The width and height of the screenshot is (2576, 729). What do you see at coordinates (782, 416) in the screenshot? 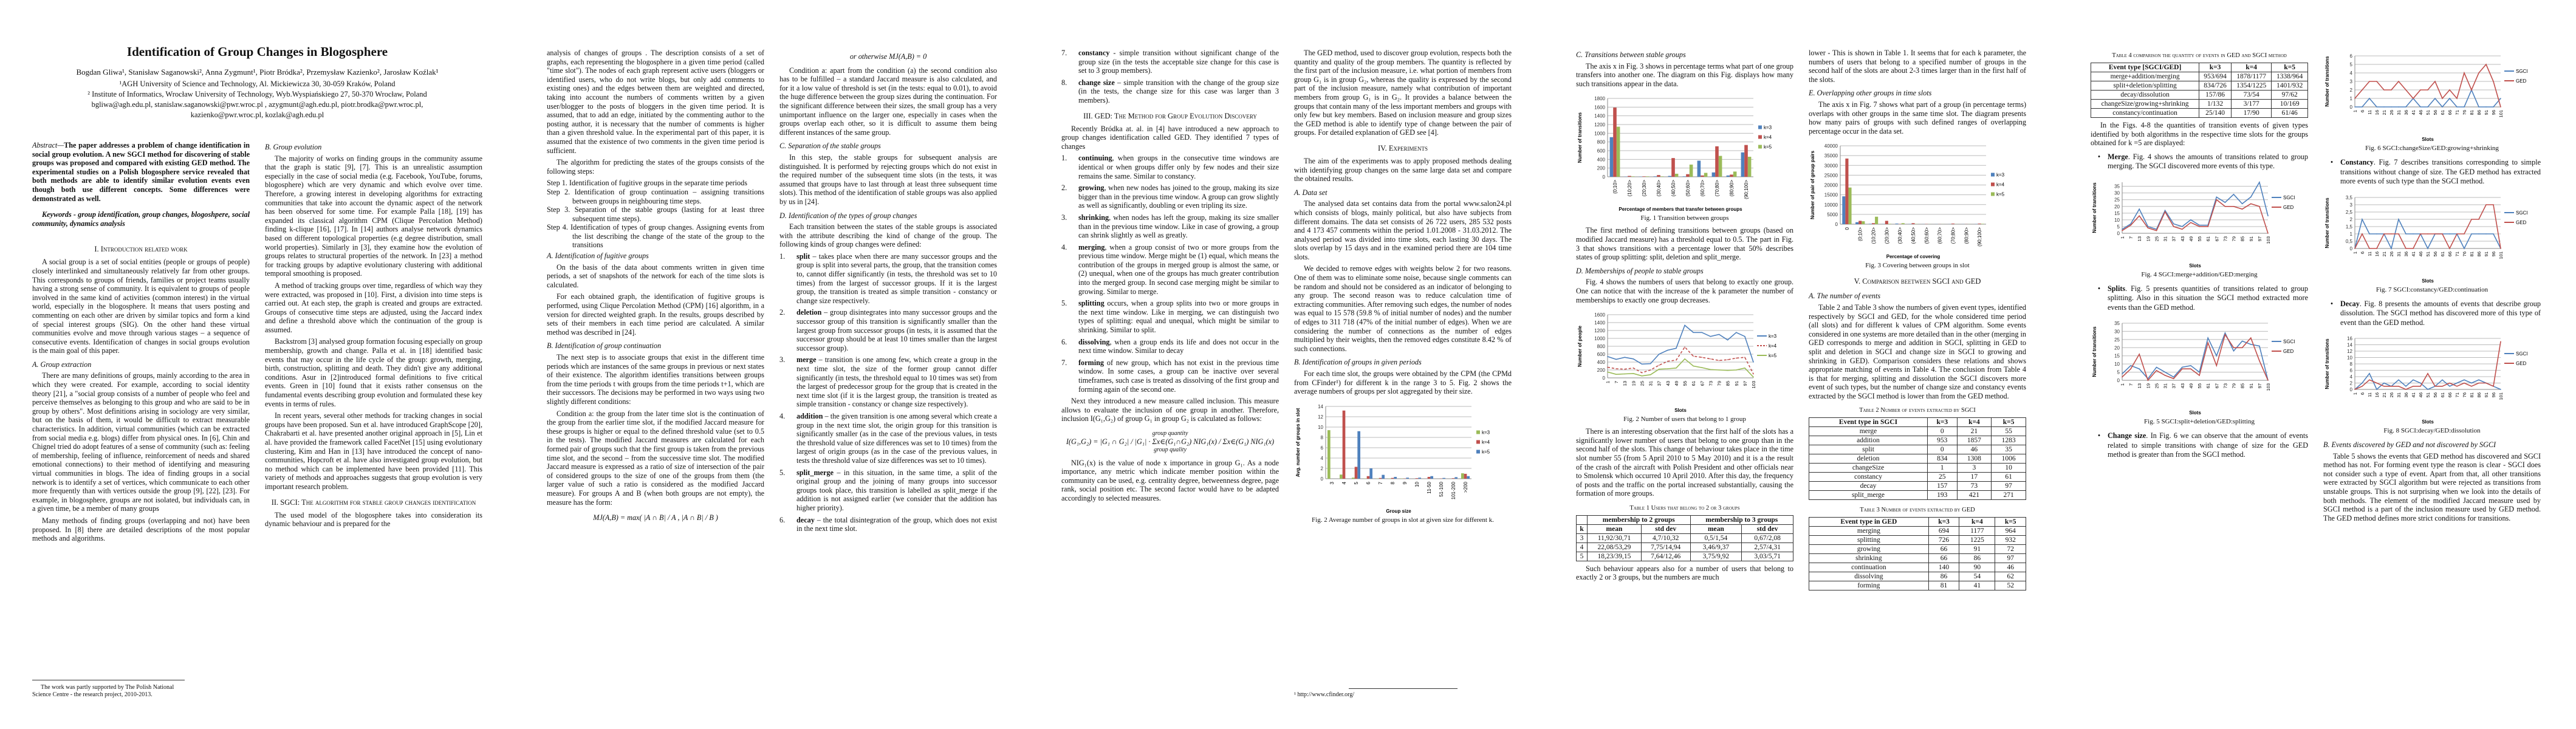
I see `item-number: 4.` at bounding box center [782, 416].